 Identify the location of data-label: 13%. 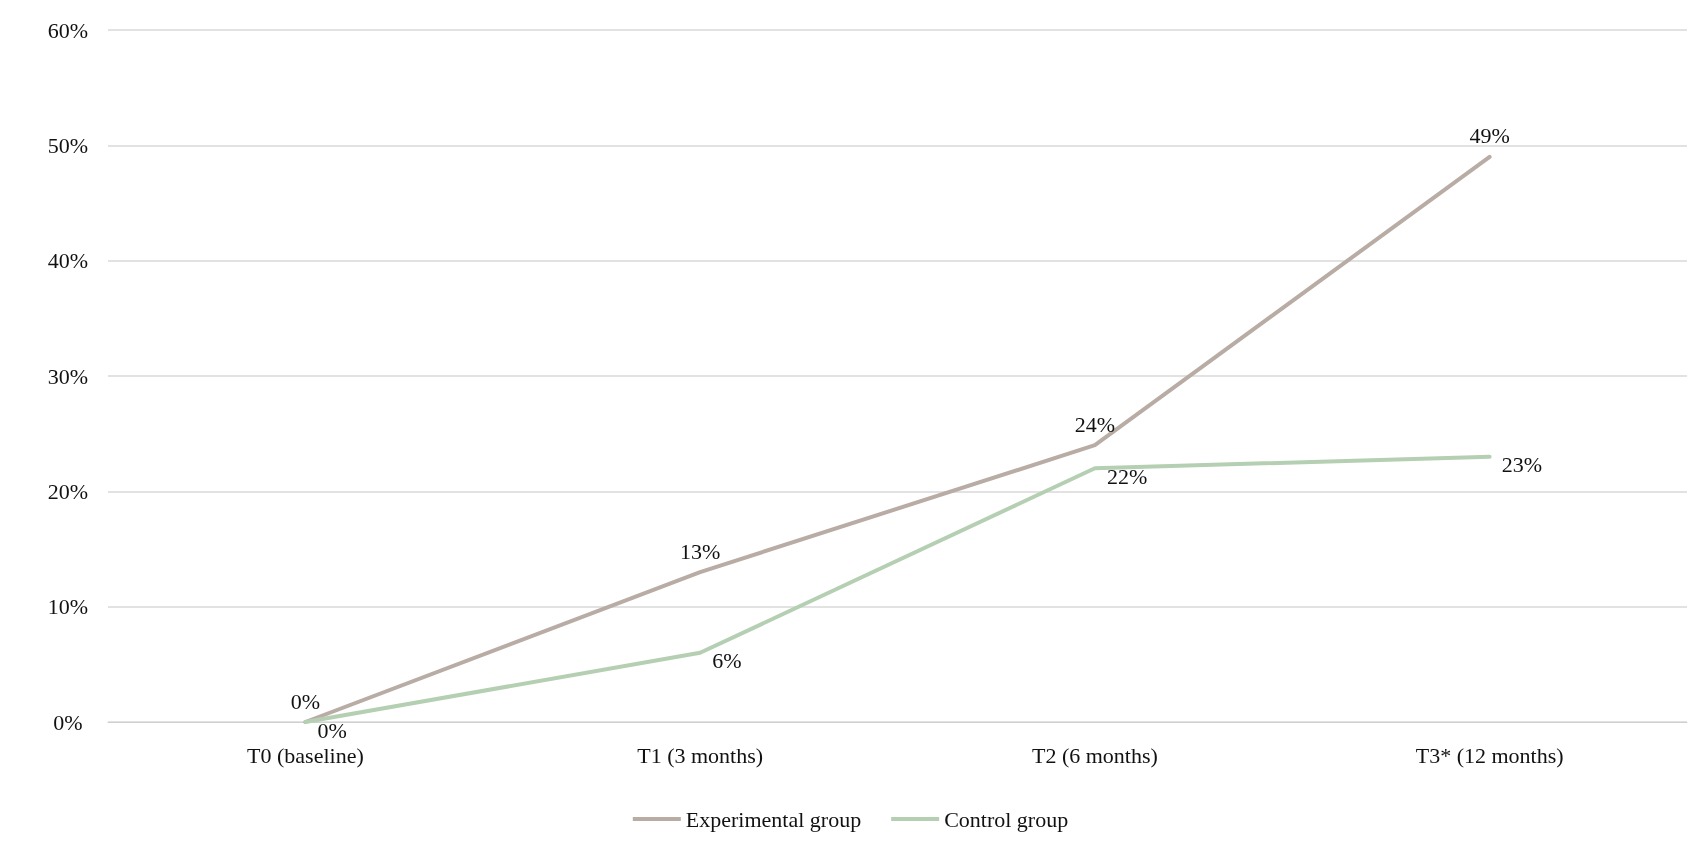
(700, 551).